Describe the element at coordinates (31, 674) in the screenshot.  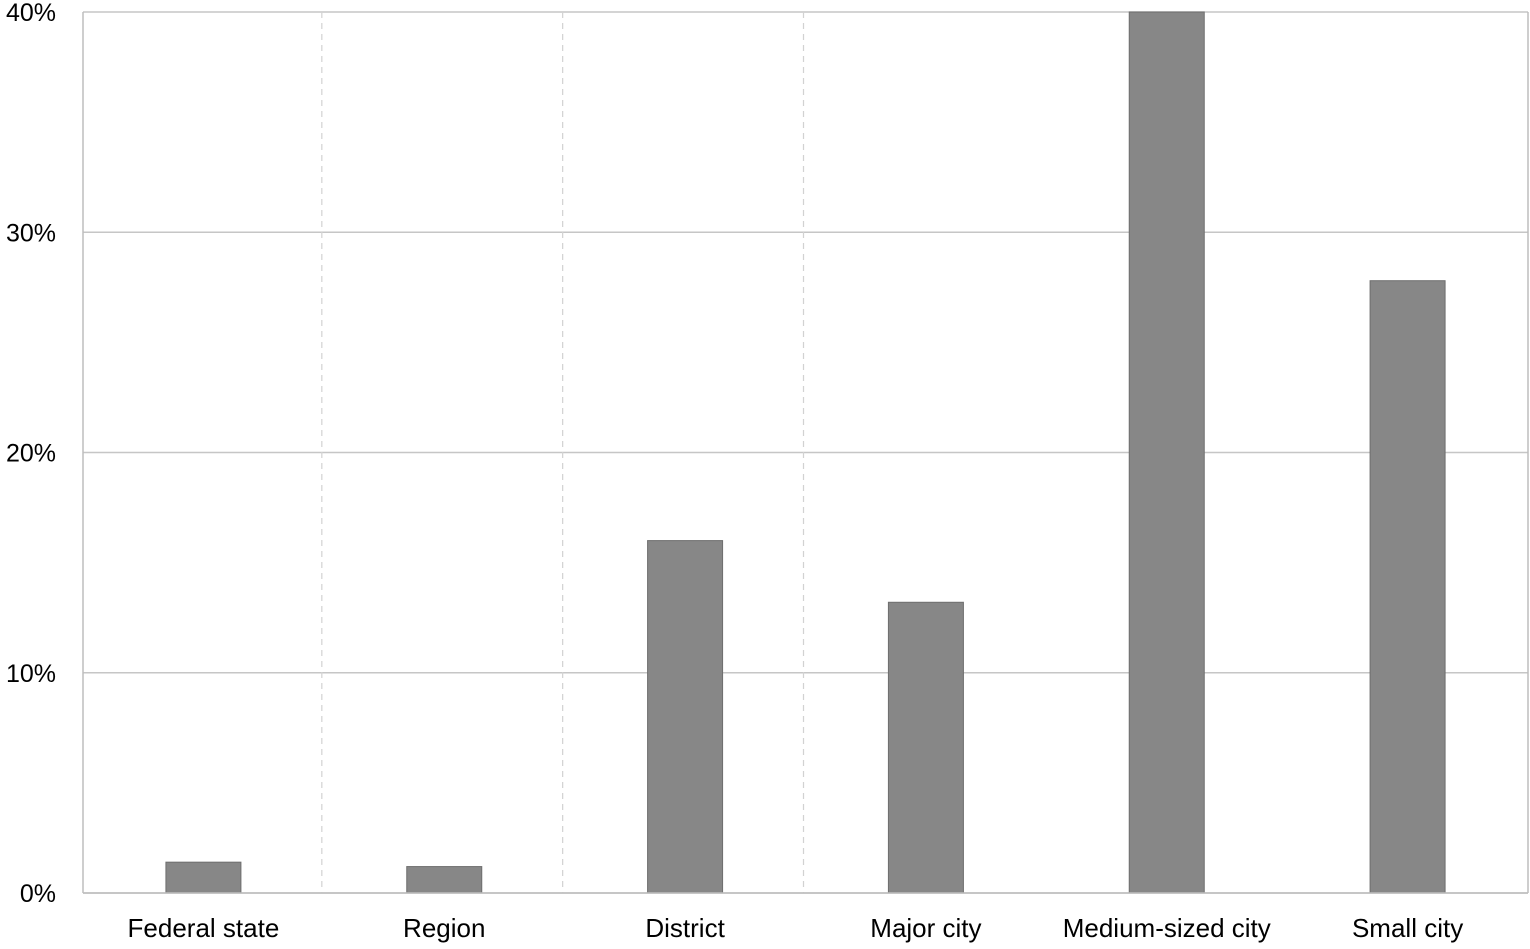
I see `y-tick-label: 10%` at that location.